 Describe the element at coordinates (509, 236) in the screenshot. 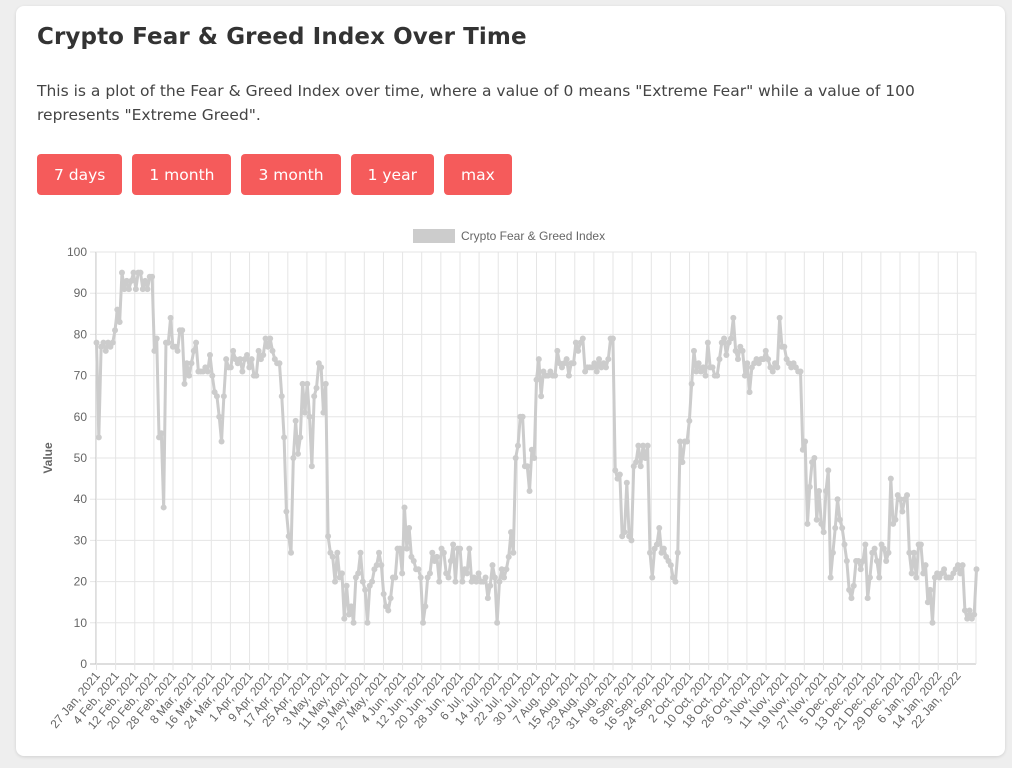

I see `chart-legend: Crypto Fear & Greed Index` at that location.